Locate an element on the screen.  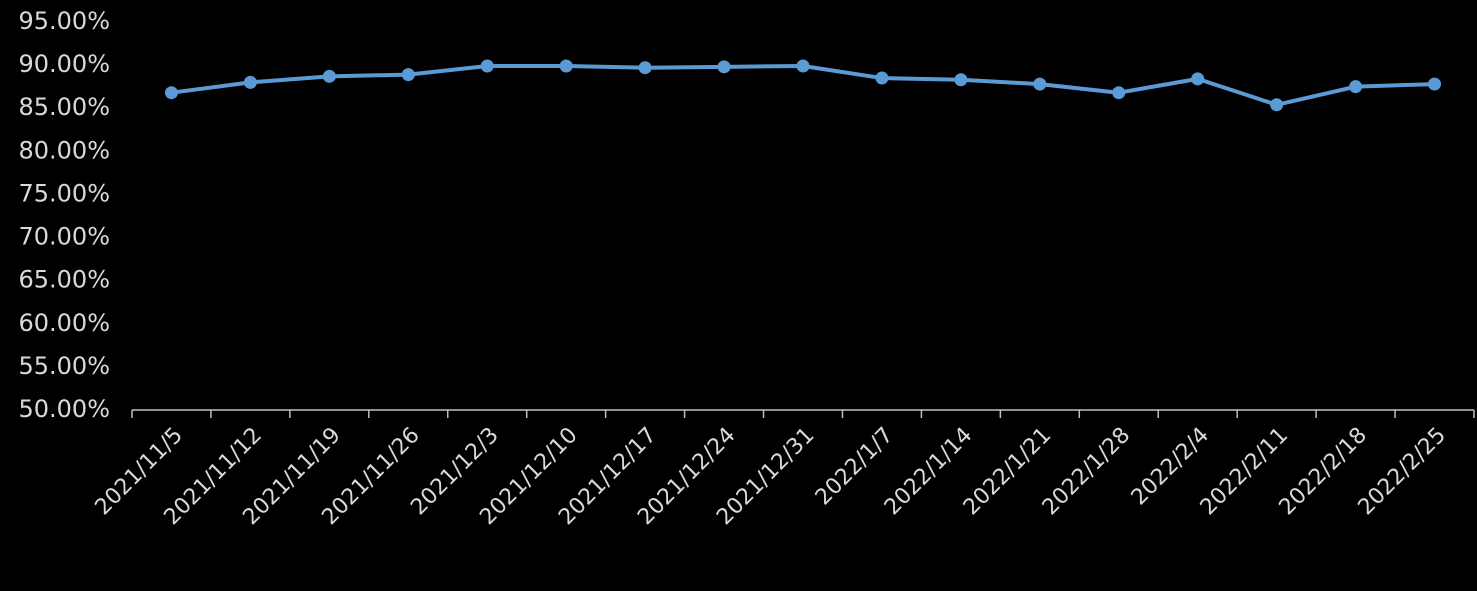
y-tick-label: 90.00% is located at coordinates (64, 64).